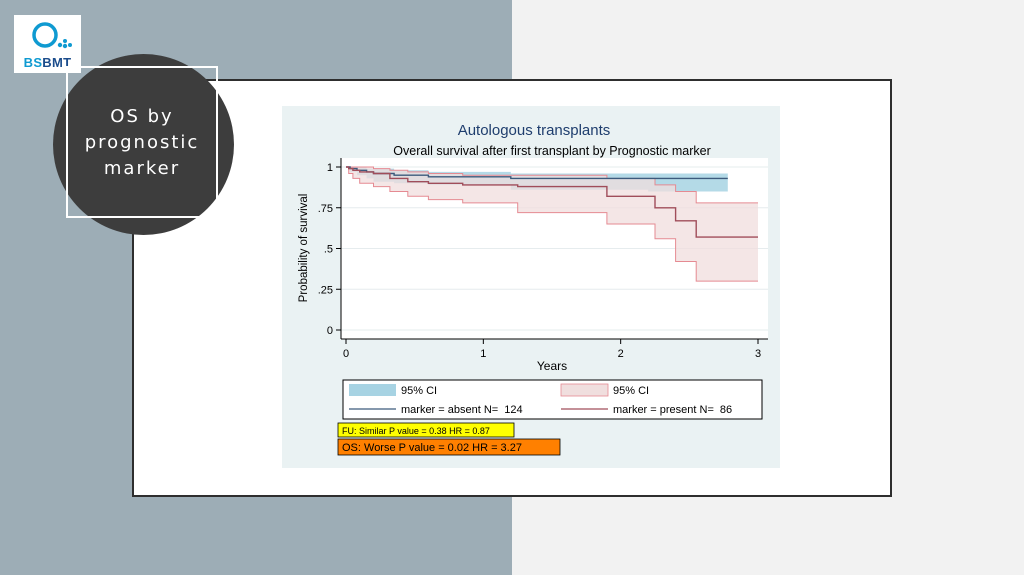 The width and height of the screenshot is (1024, 575). Describe the element at coordinates (33, 62) in the screenshot. I see `logo-text-bs: BS` at that location.